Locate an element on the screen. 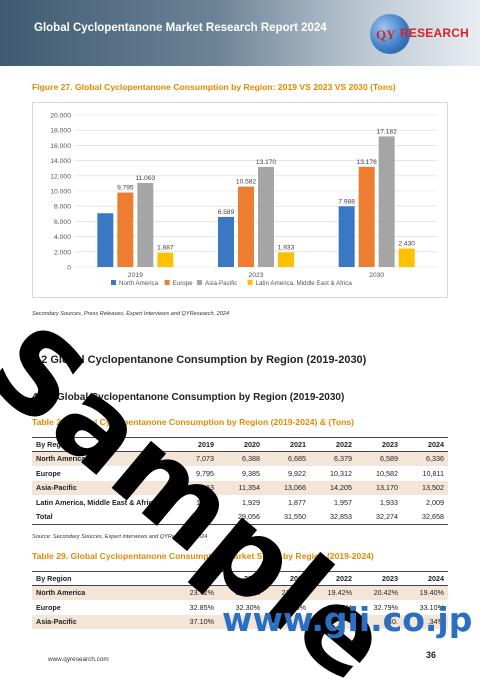  legend-label: North America is located at coordinates (139, 283).